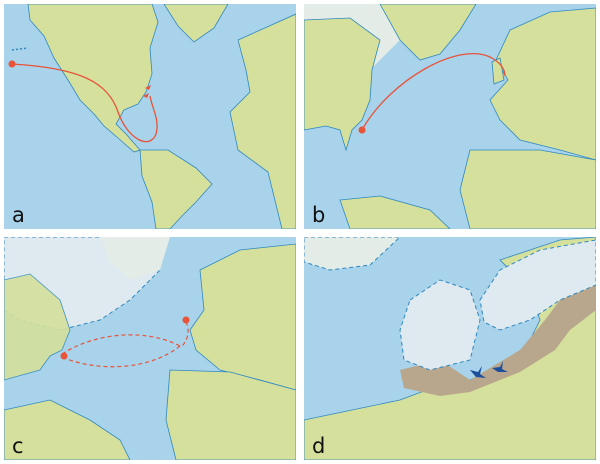 Image resolution: width=600 pixels, height=464 pixels. I want to click on panel-label: d, so click(318, 446).